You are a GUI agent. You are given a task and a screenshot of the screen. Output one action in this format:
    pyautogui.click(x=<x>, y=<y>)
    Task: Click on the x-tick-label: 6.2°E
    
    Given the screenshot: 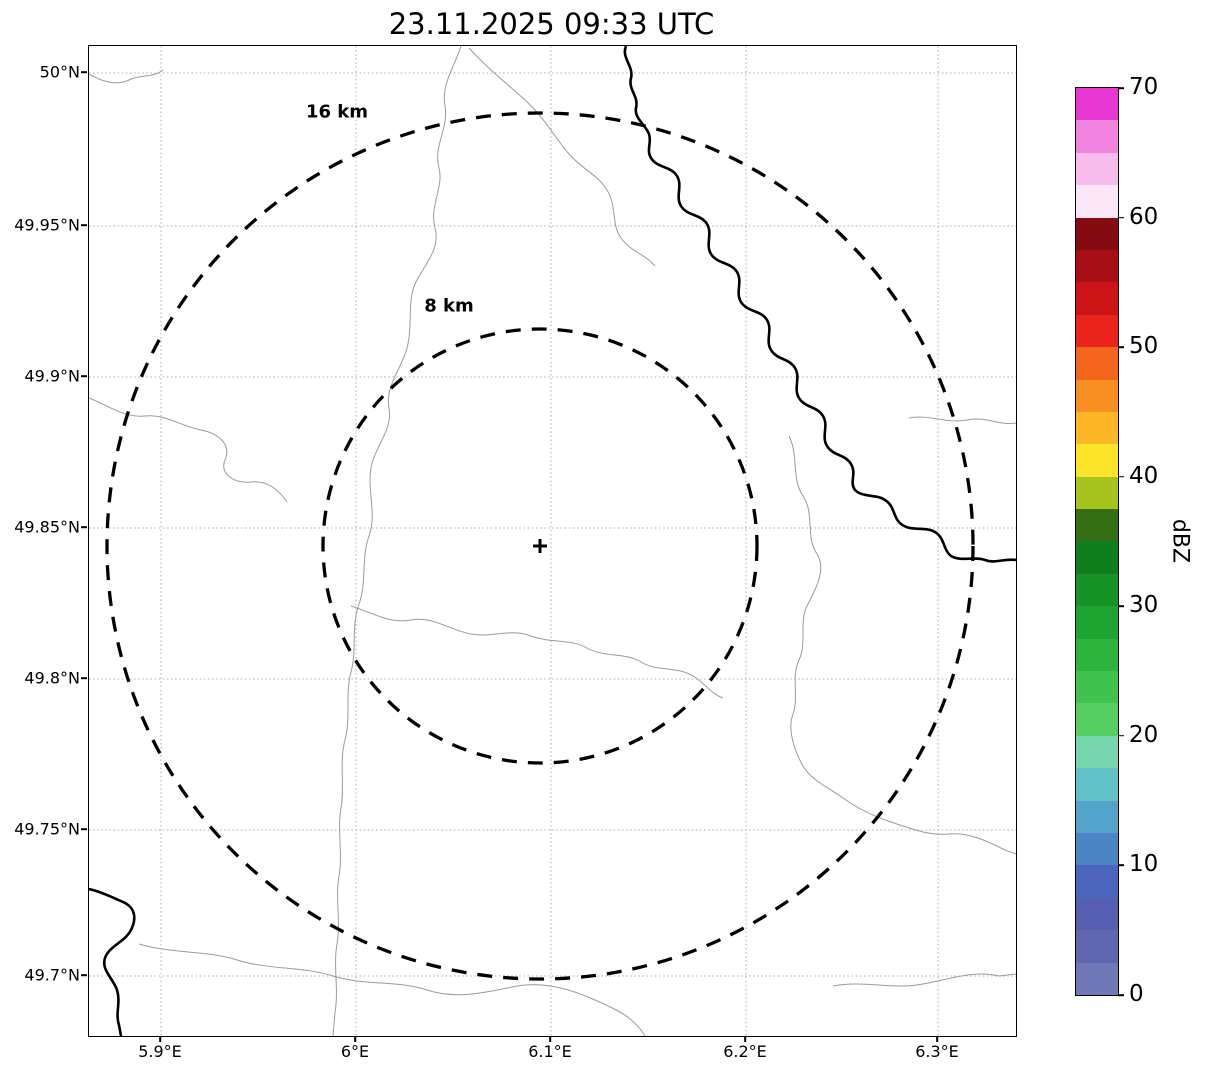 What is the action you would take?
    pyautogui.click(x=745, y=1051)
    